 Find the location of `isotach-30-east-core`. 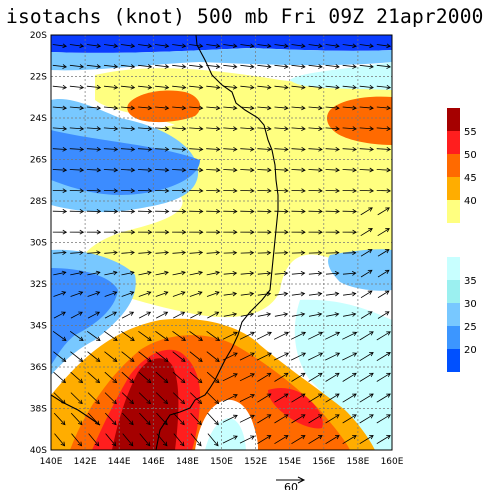

isotach-30-east-core is located at coordinates (360, 270).